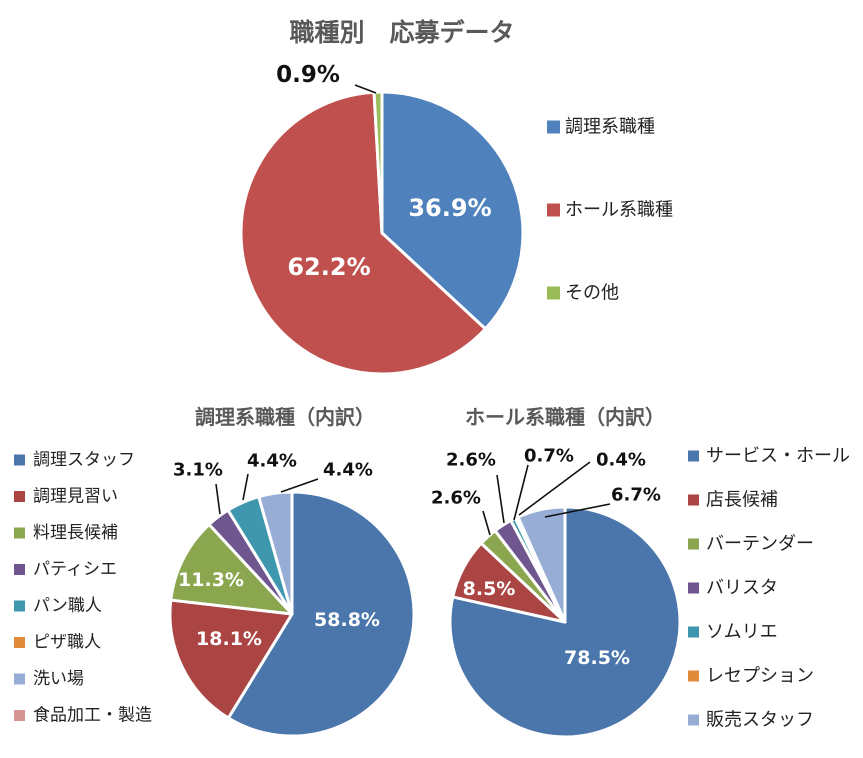  I want to click on data-label: 58.8%, so click(347, 620).